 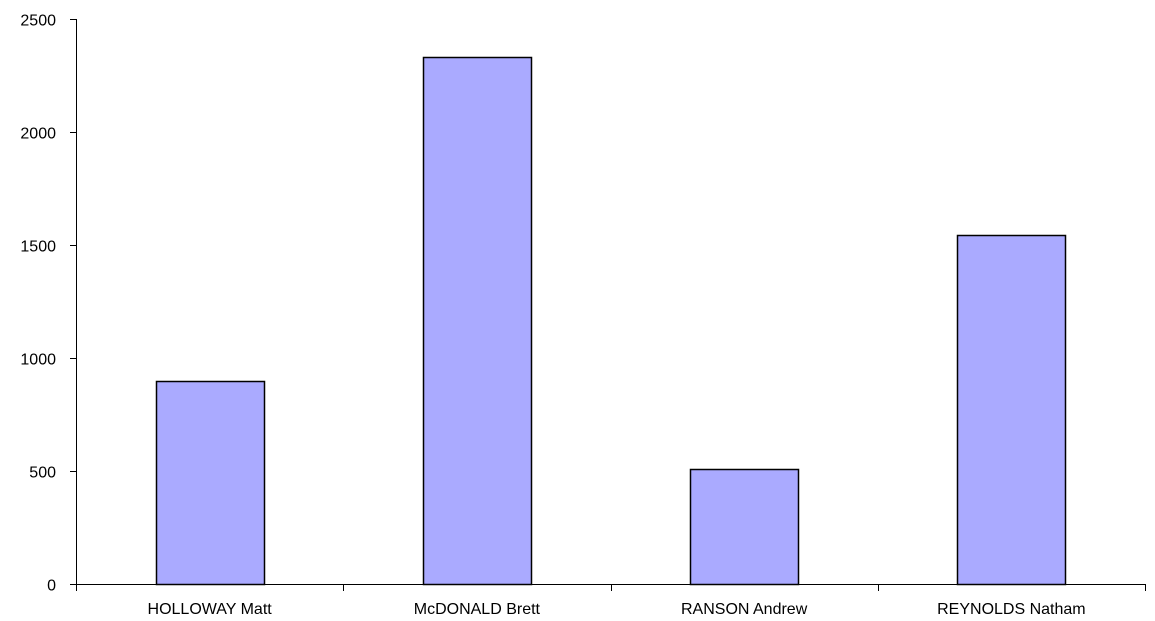 I want to click on y-tick-label: 500, so click(x=42, y=473).